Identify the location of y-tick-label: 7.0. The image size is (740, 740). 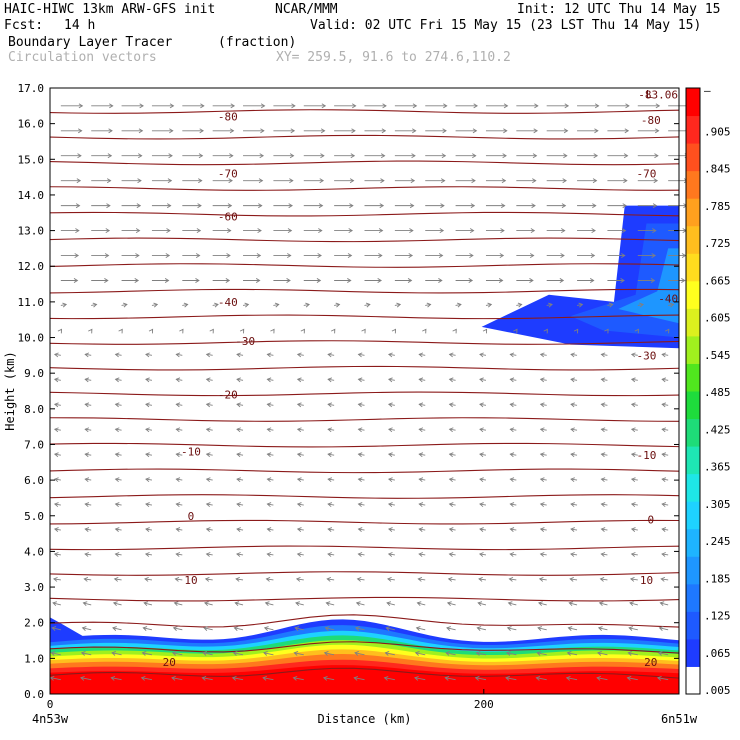
(34, 444).